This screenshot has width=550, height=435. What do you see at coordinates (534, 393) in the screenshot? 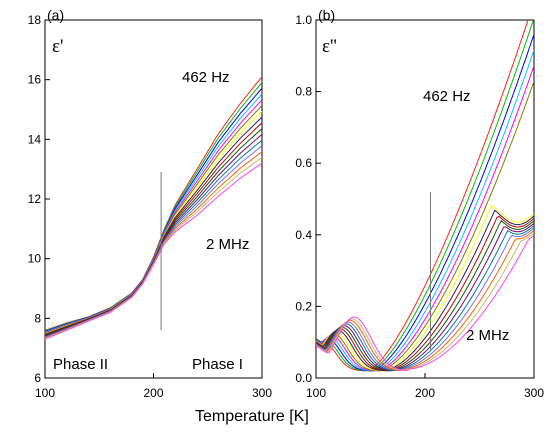
I see `panel-b-x-tick-label: 300` at bounding box center [534, 393].